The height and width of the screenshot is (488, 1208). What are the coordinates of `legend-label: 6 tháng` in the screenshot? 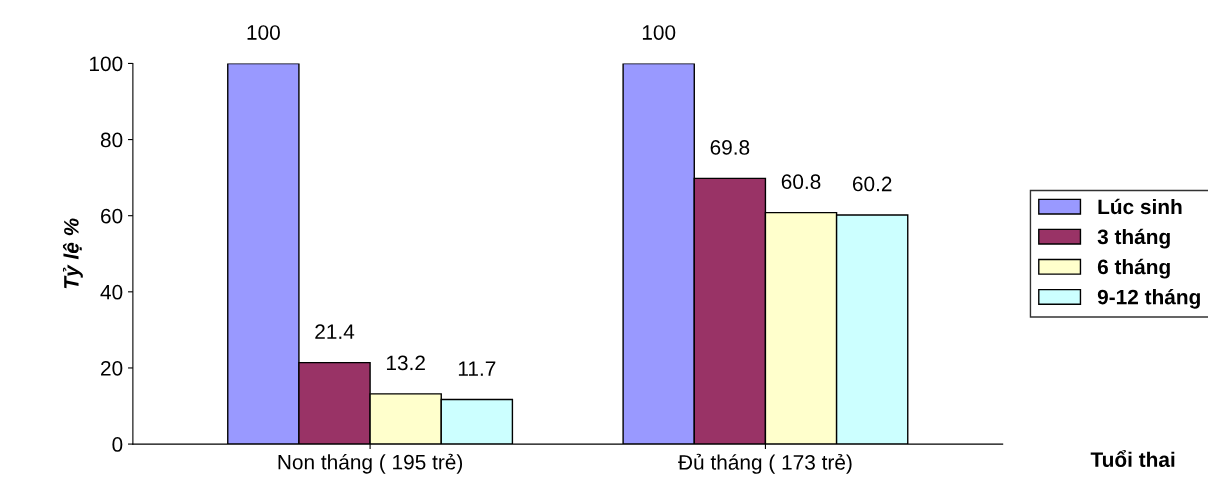 It's located at (1133, 268).